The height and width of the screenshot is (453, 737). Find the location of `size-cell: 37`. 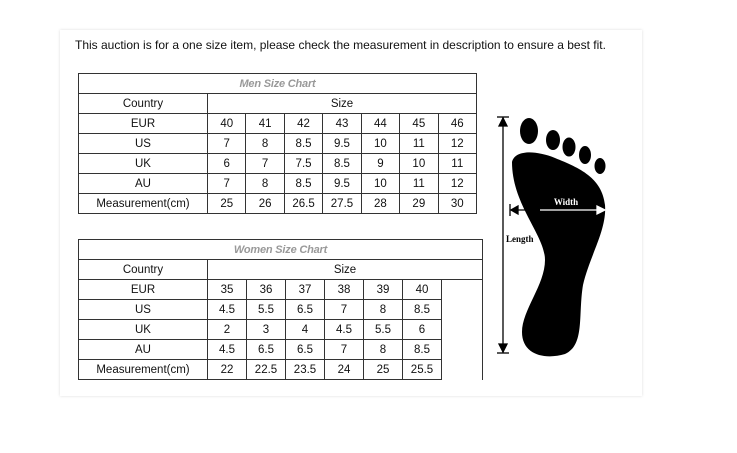

size-cell: 37 is located at coordinates (305, 289).